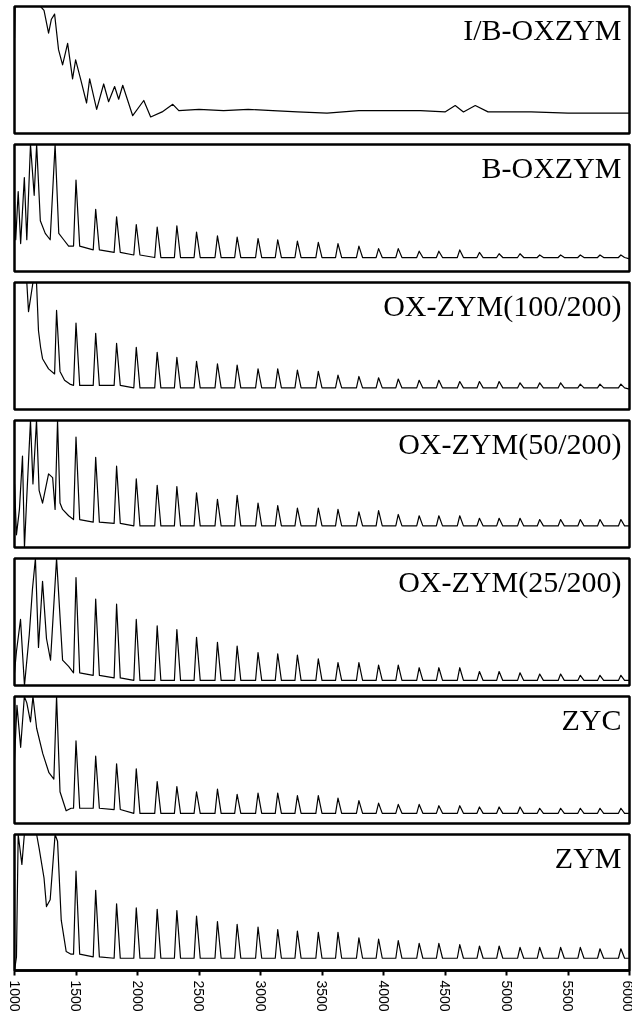 This screenshot has width=632, height=1023. Describe the element at coordinates (510, 443) in the screenshot. I see `chart-title: OX-ZYM(50/200)` at that location.